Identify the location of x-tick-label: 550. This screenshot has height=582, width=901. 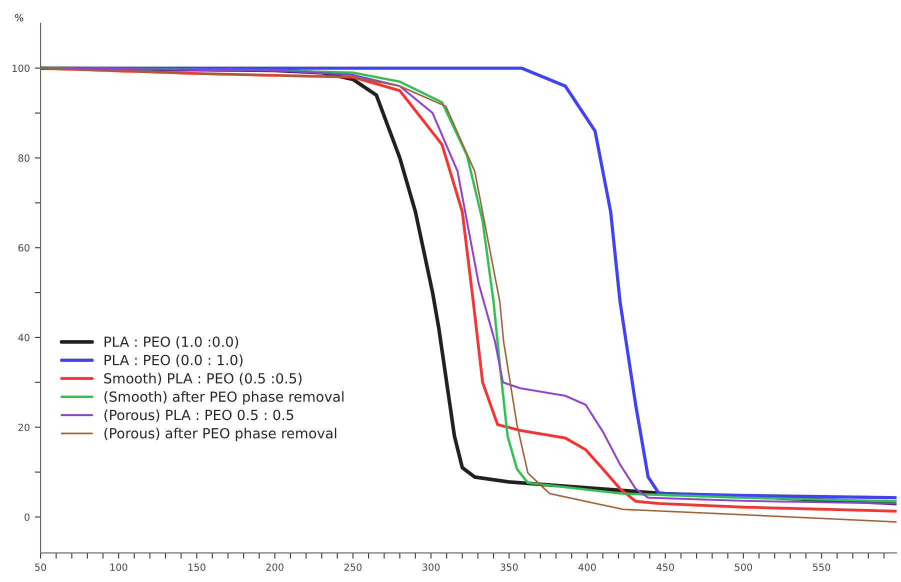
(821, 567).